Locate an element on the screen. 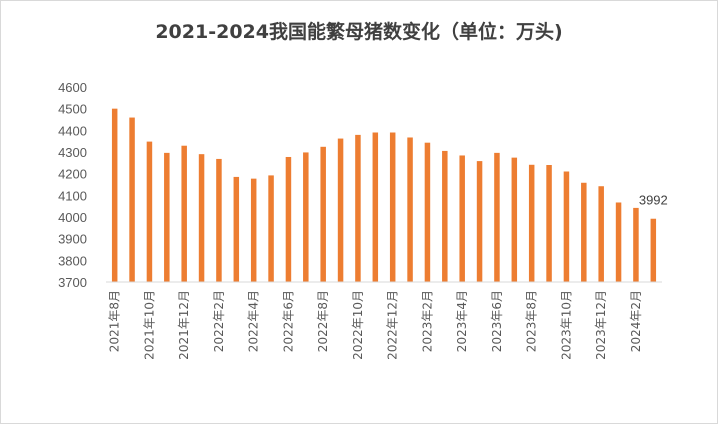 The height and width of the screenshot is (424, 718). y-tick-label: 4000 is located at coordinates (72, 217).